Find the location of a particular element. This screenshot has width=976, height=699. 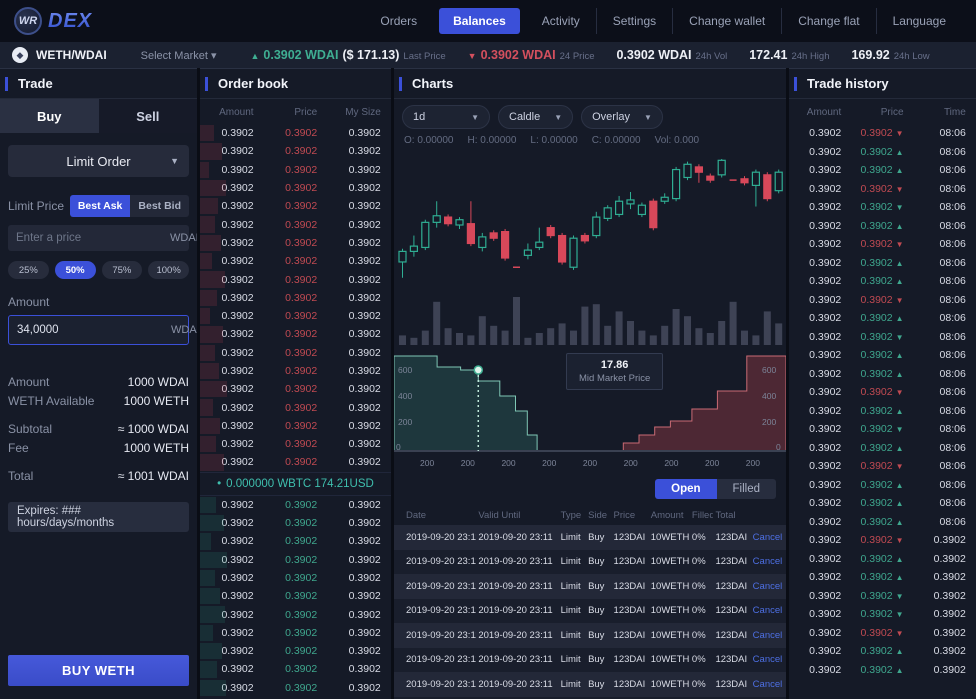

best-bid-button: Best Bid is located at coordinates (159, 206).